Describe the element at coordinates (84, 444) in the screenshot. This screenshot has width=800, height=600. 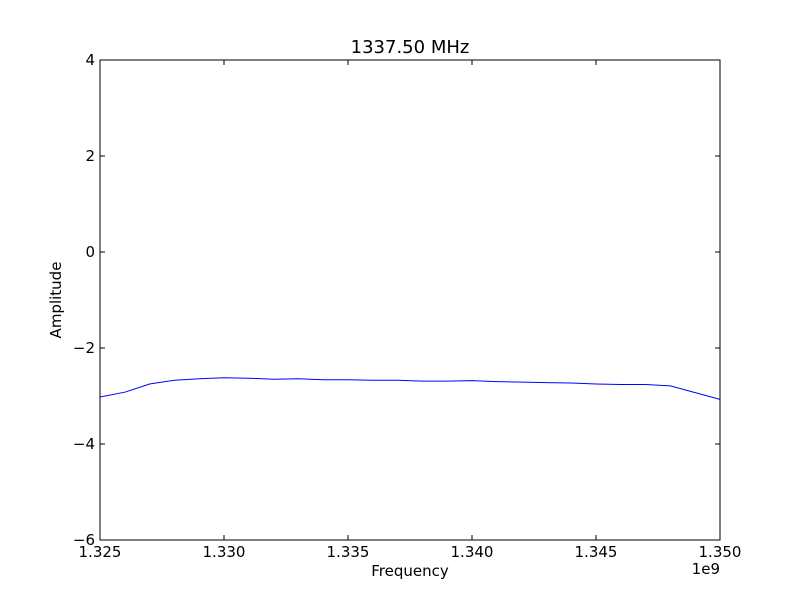
I see `y-tick-label: −4` at that location.